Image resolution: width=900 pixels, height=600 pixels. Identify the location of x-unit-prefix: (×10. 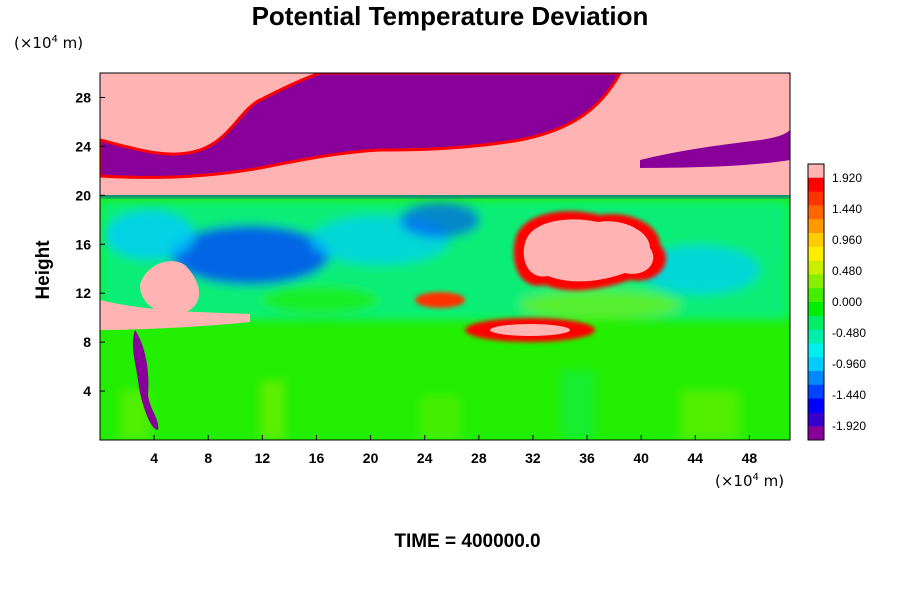
(734, 481).